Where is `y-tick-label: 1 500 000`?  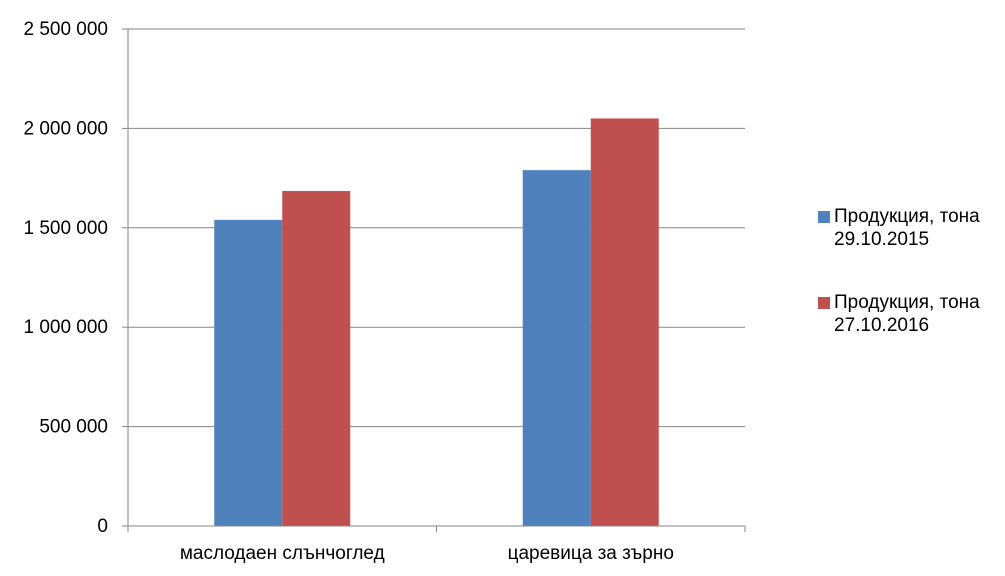 y-tick-label: 1 500 000 is located at coordinates (65, 228).